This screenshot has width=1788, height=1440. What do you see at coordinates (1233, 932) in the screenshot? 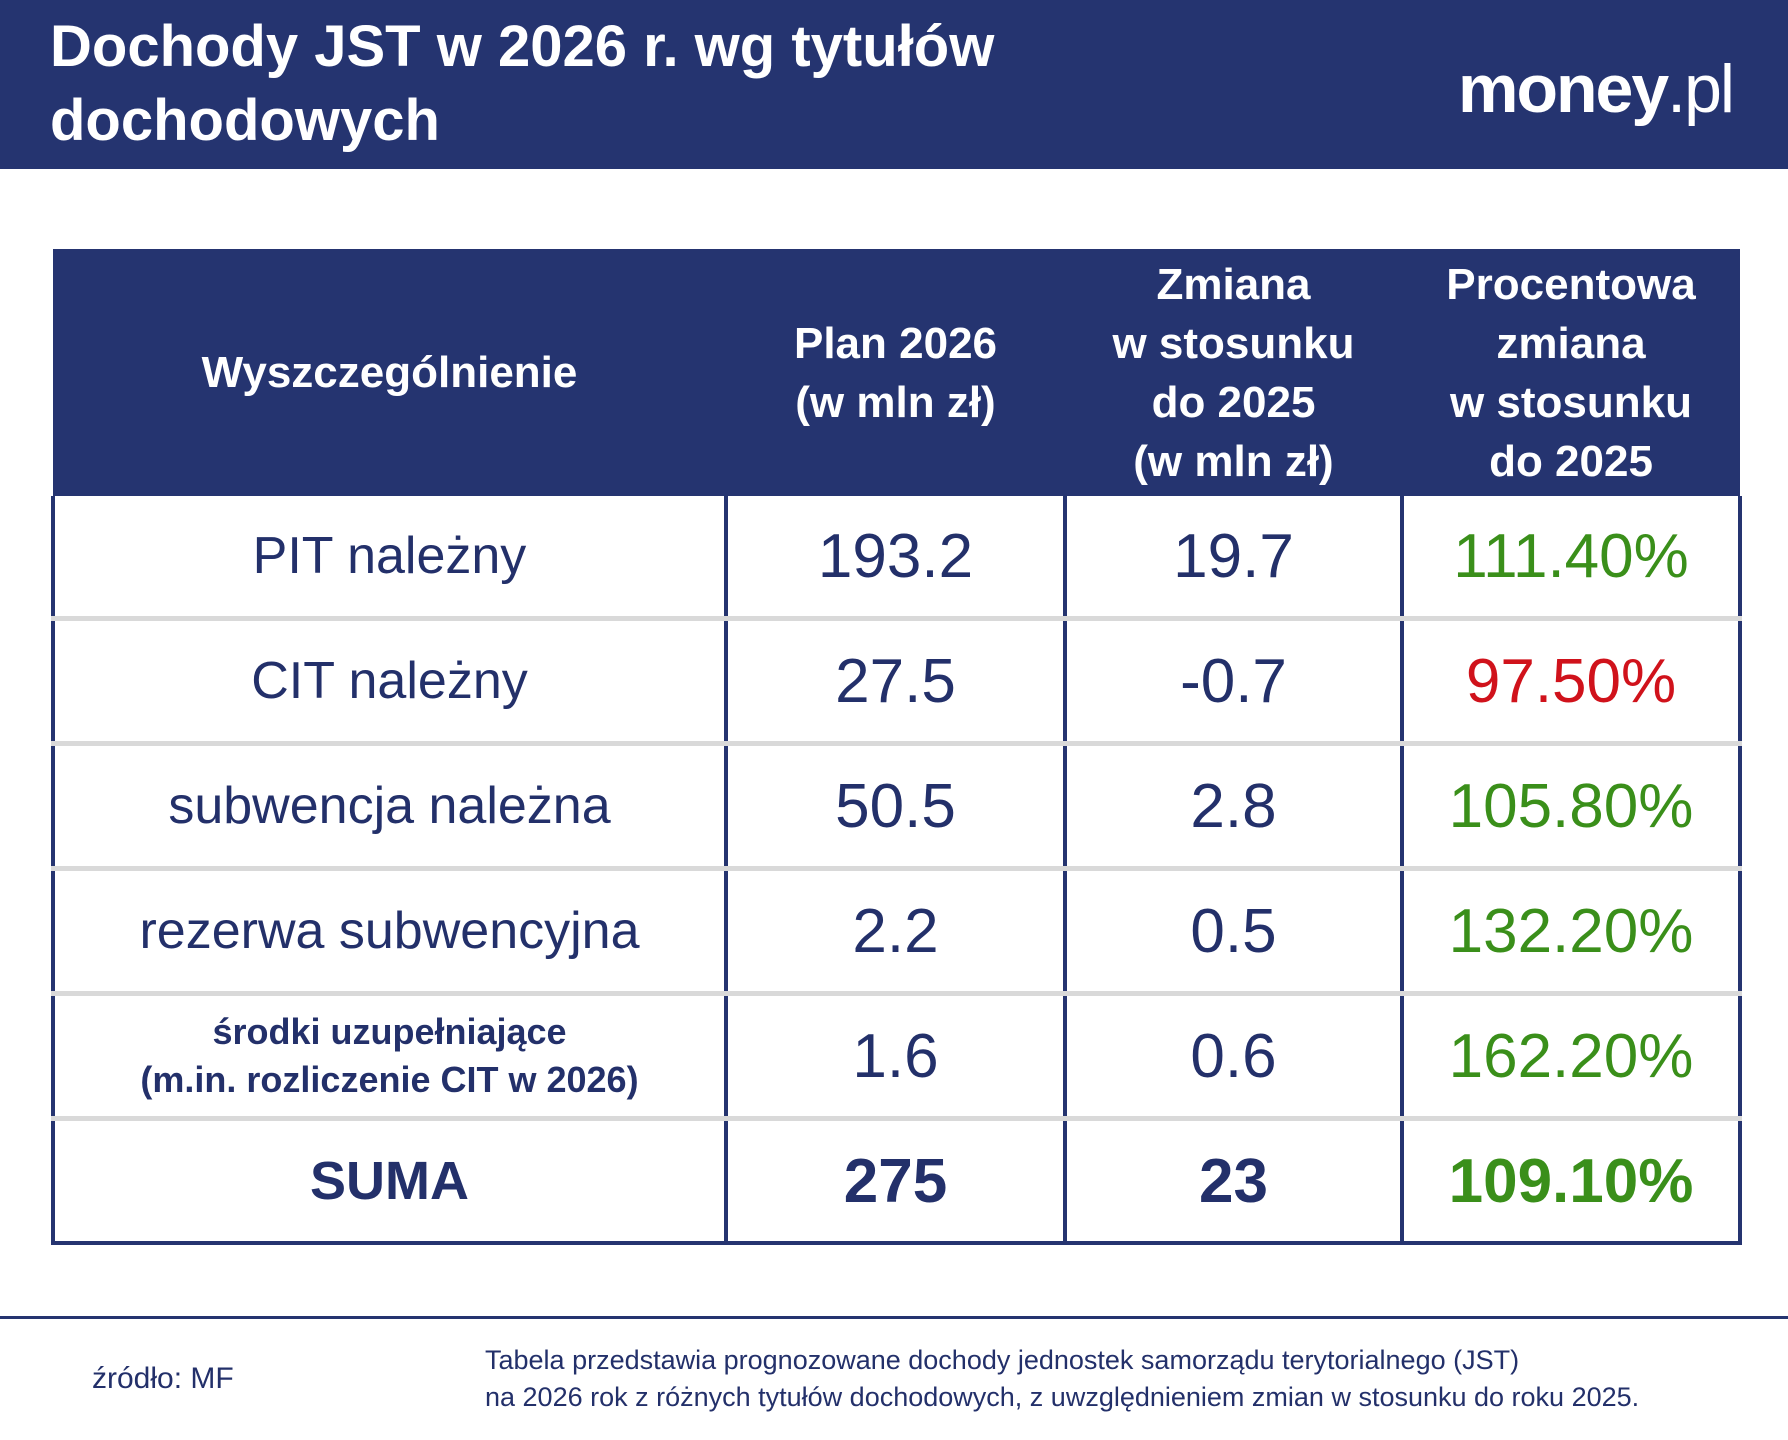
I see `cell: 0.5` at bounding box center [1233, 932].